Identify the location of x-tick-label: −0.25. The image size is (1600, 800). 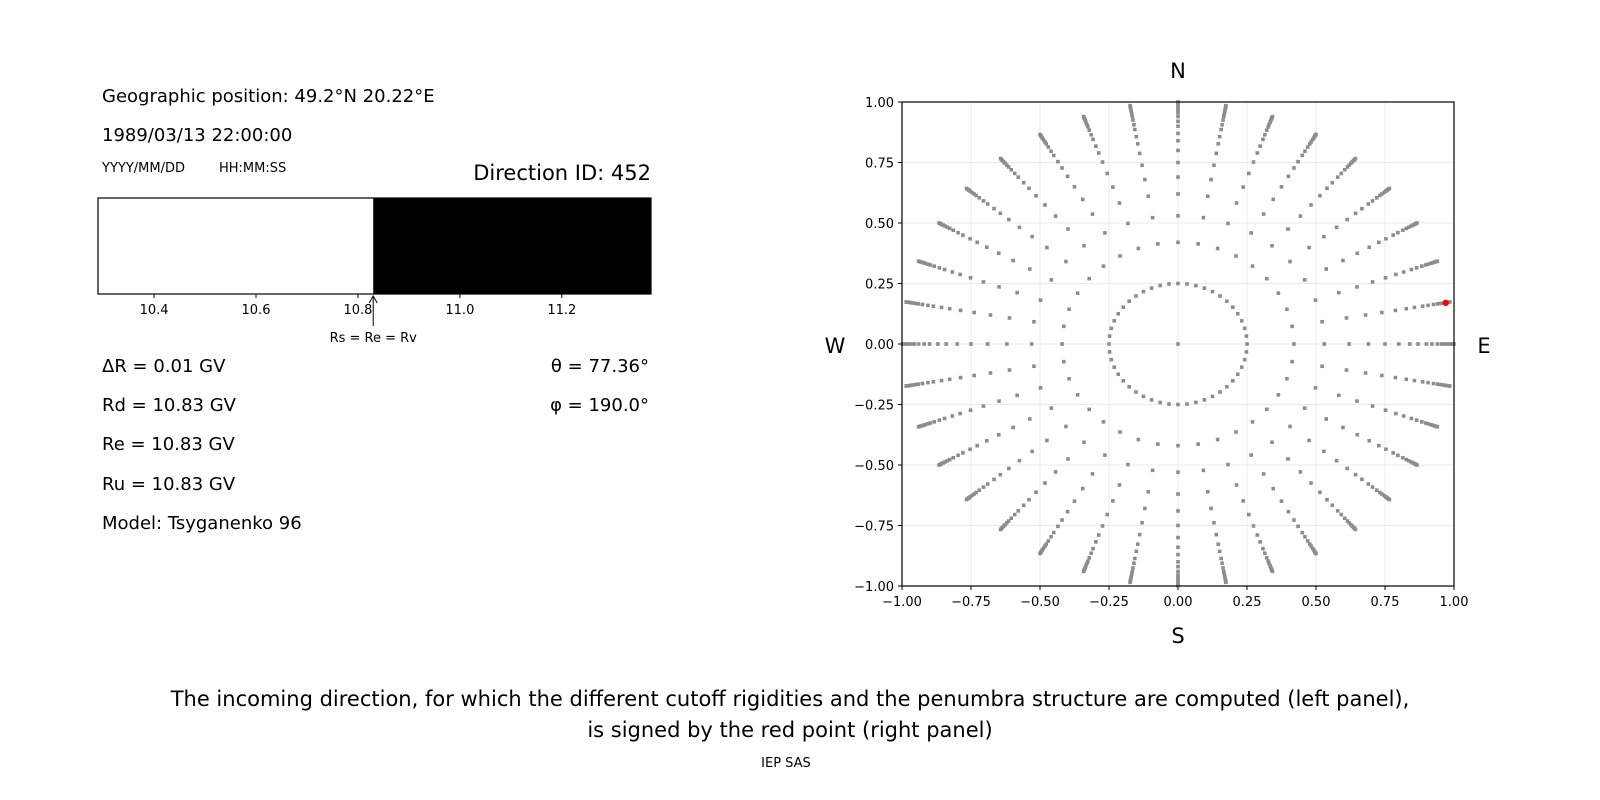
(1109, 602).